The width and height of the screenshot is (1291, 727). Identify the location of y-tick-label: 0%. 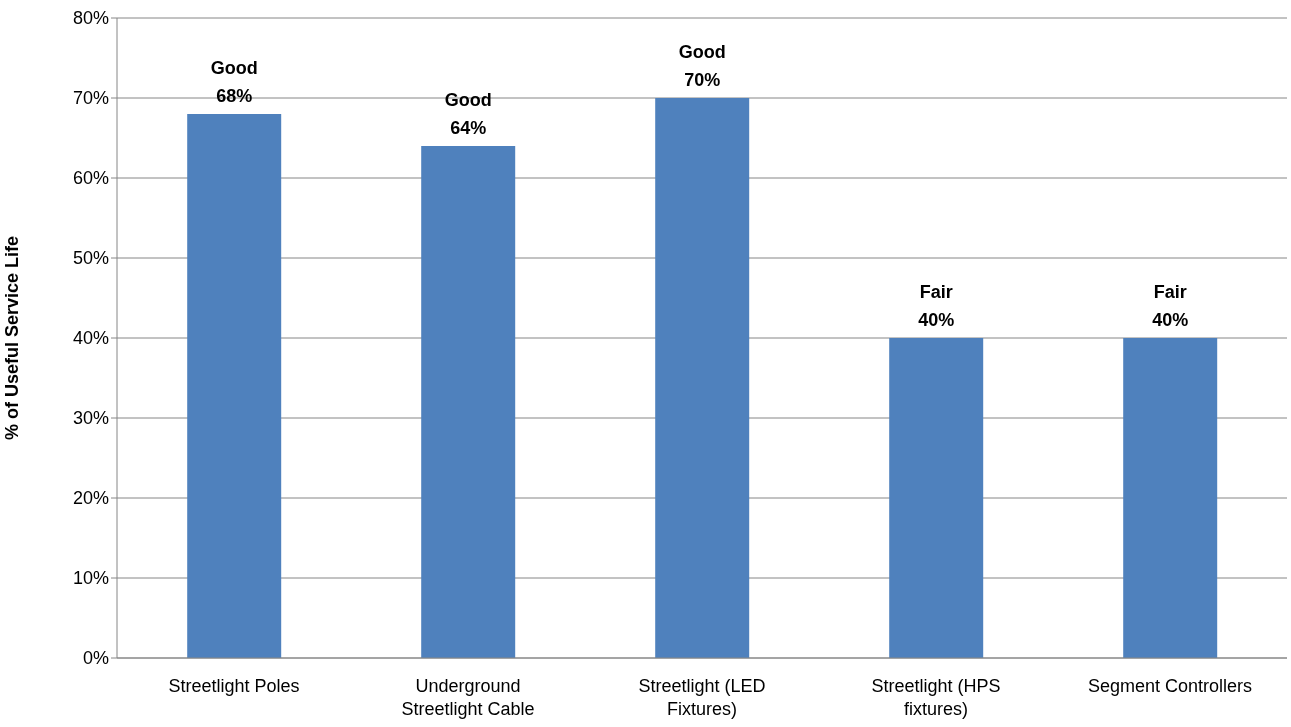
(95, 658).